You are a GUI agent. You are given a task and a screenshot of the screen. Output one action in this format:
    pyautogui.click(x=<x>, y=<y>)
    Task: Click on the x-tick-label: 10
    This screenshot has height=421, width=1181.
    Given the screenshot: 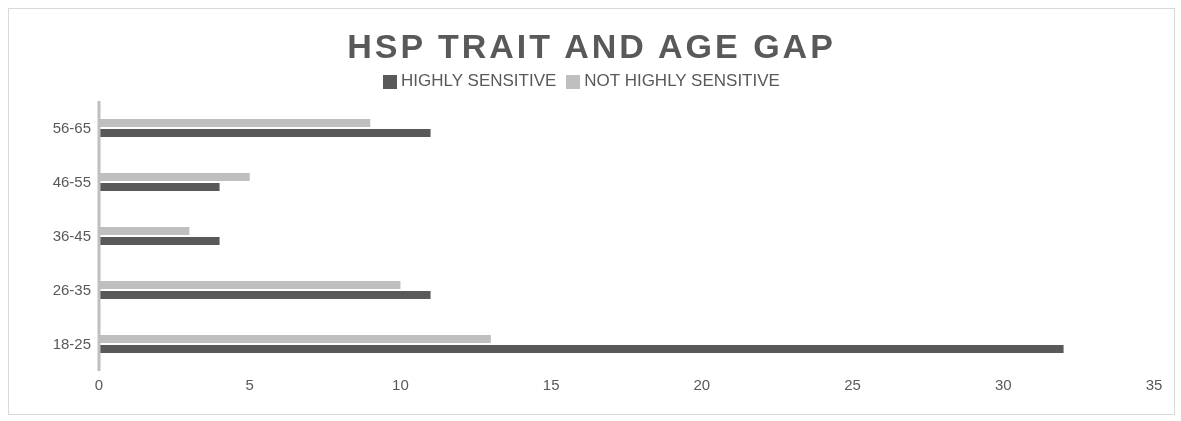 What is the action you would take?
    pyautogui.click(x=400, y=384)
    